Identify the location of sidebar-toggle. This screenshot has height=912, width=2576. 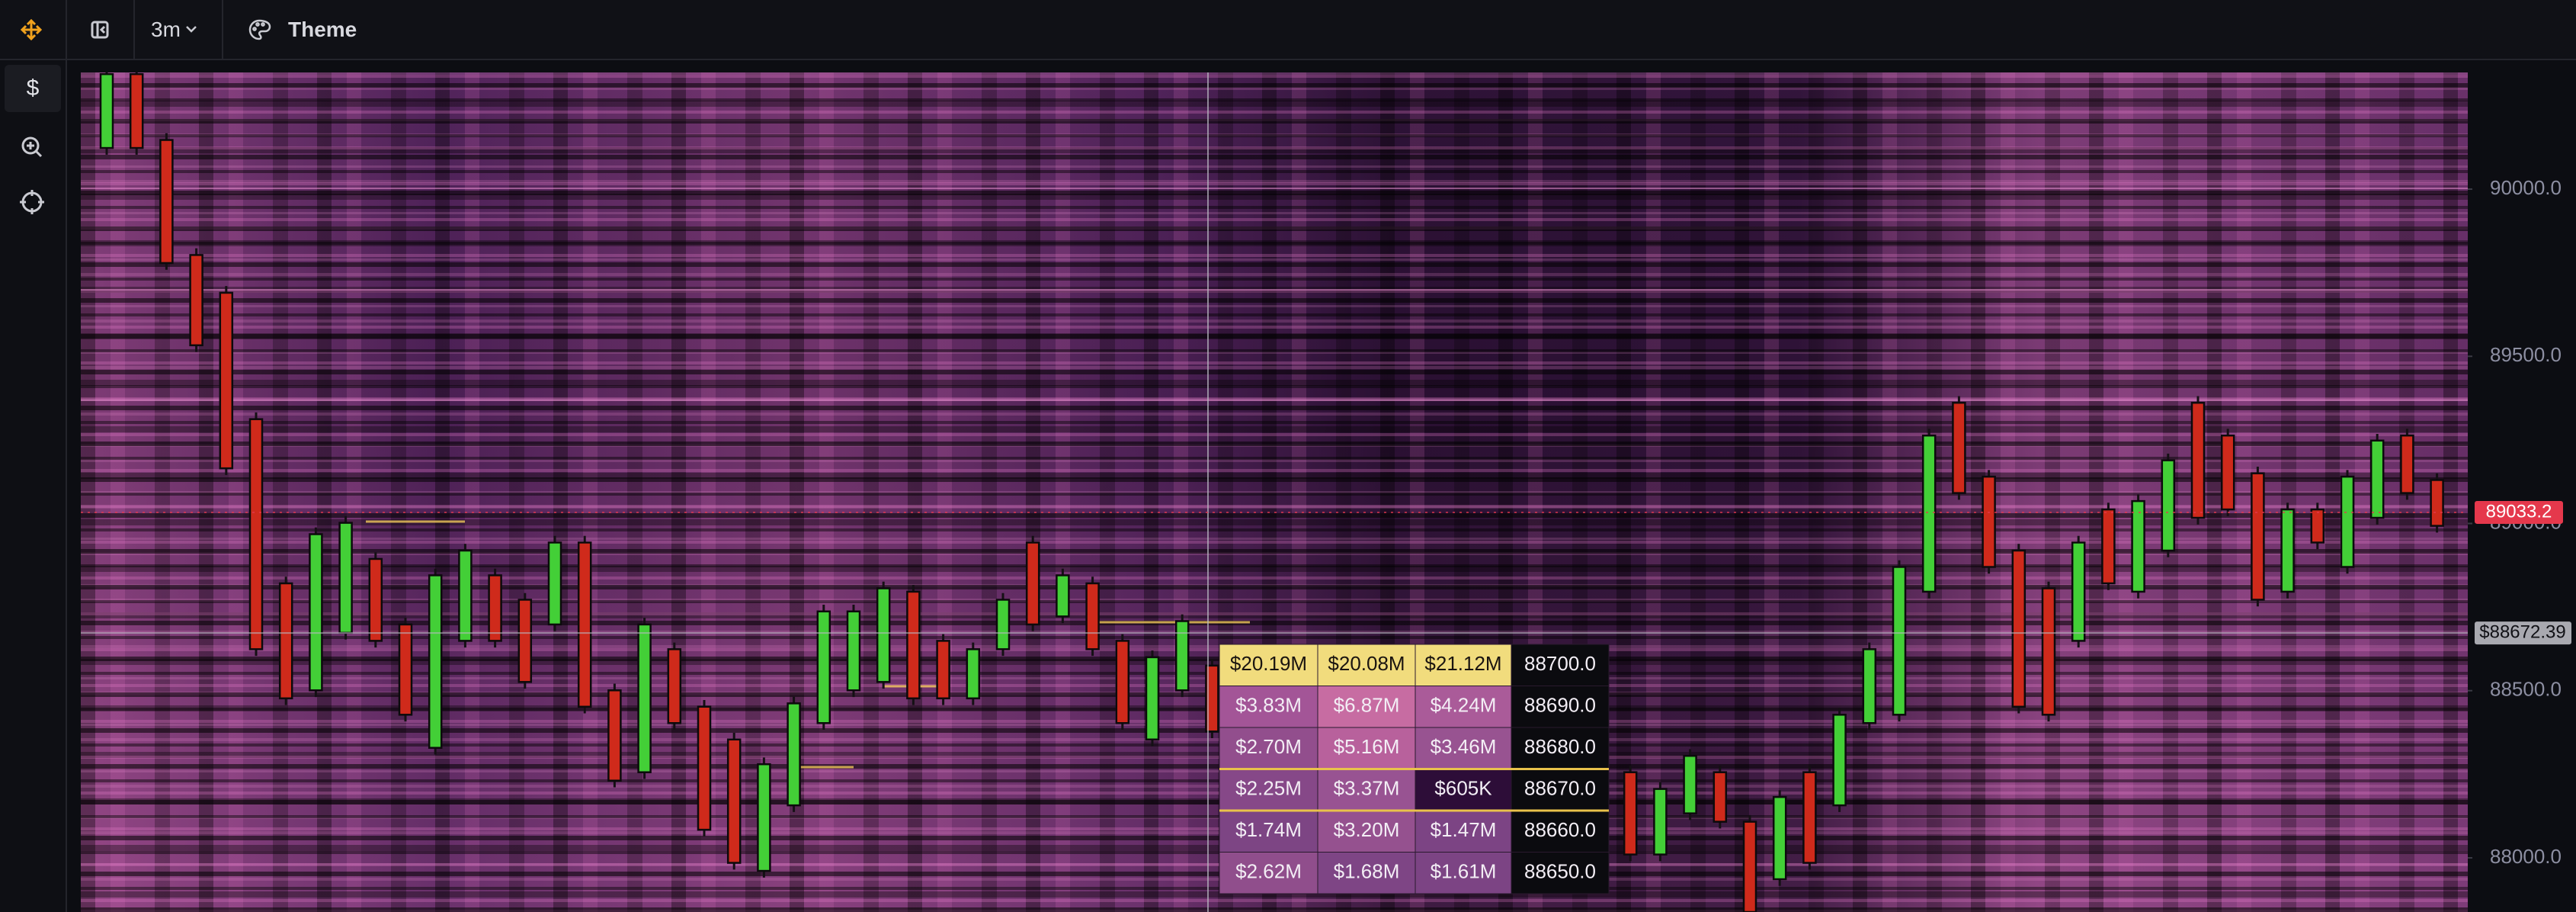
(99, 30).